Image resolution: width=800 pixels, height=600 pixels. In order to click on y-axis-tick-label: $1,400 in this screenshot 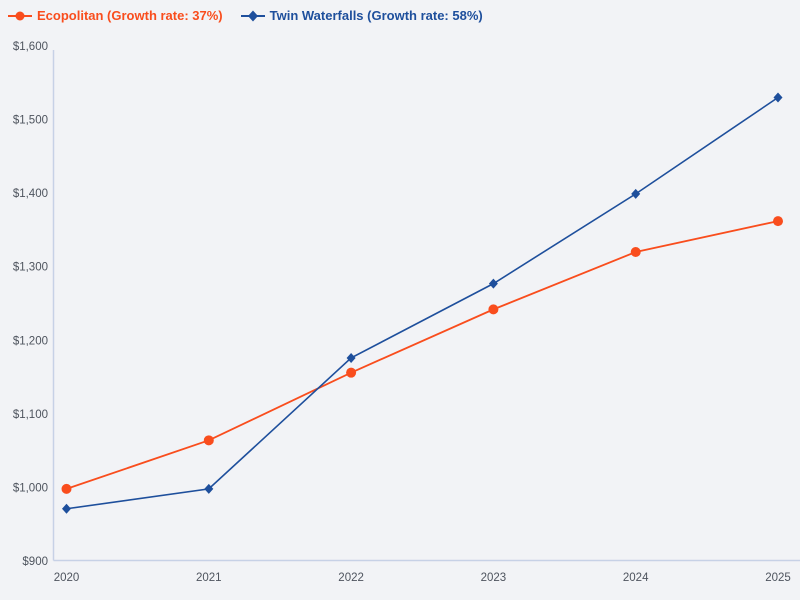, I will do `click(30, 194)`.